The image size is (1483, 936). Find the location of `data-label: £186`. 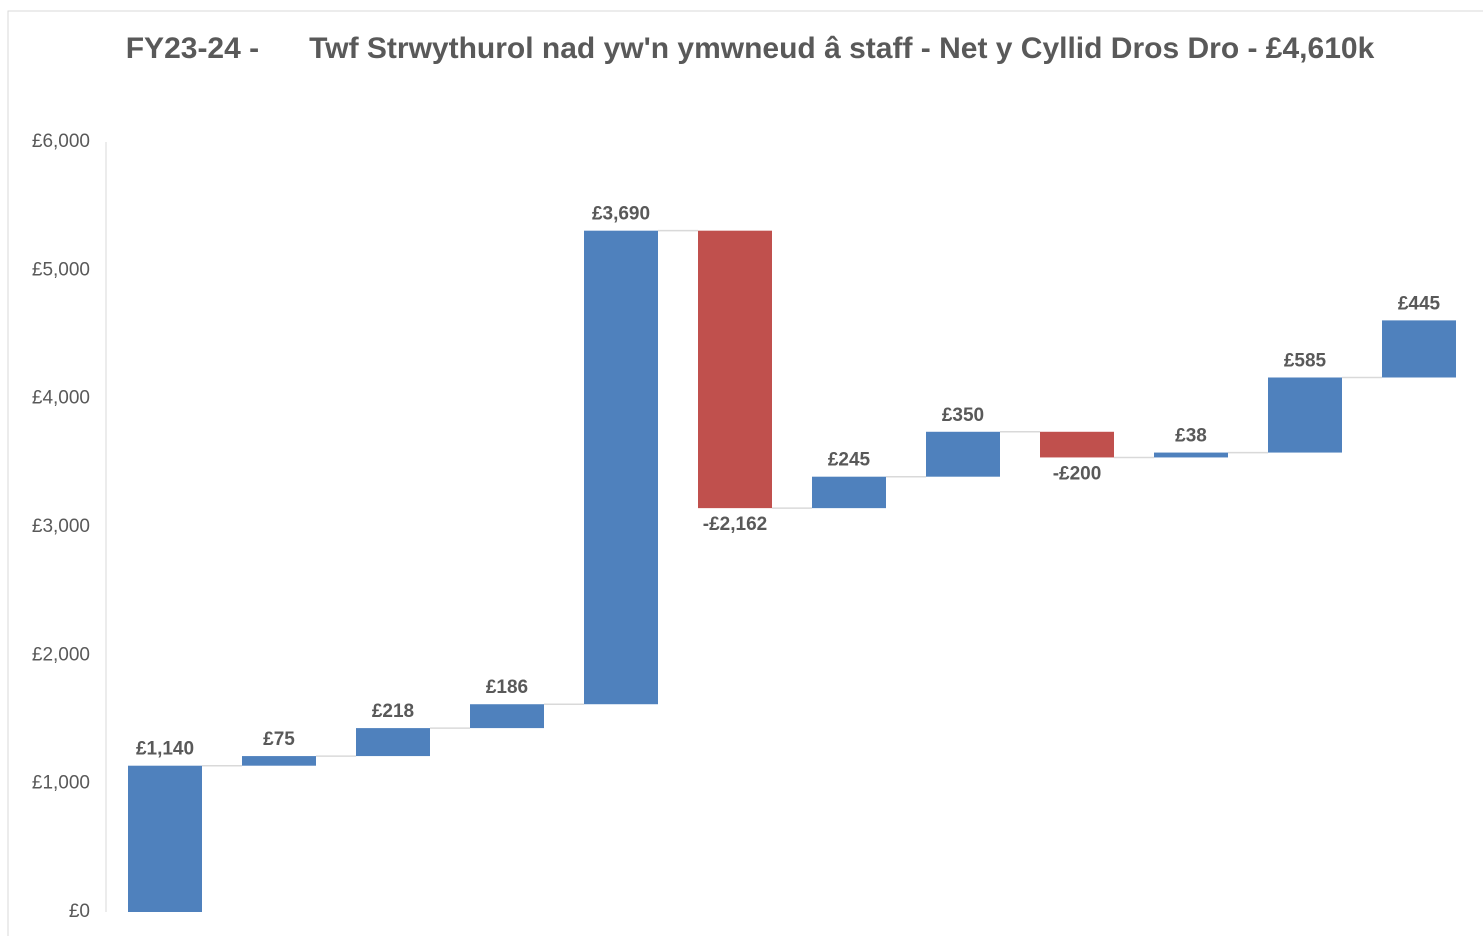

data-label: £186 is located at coordinates (507, 687).